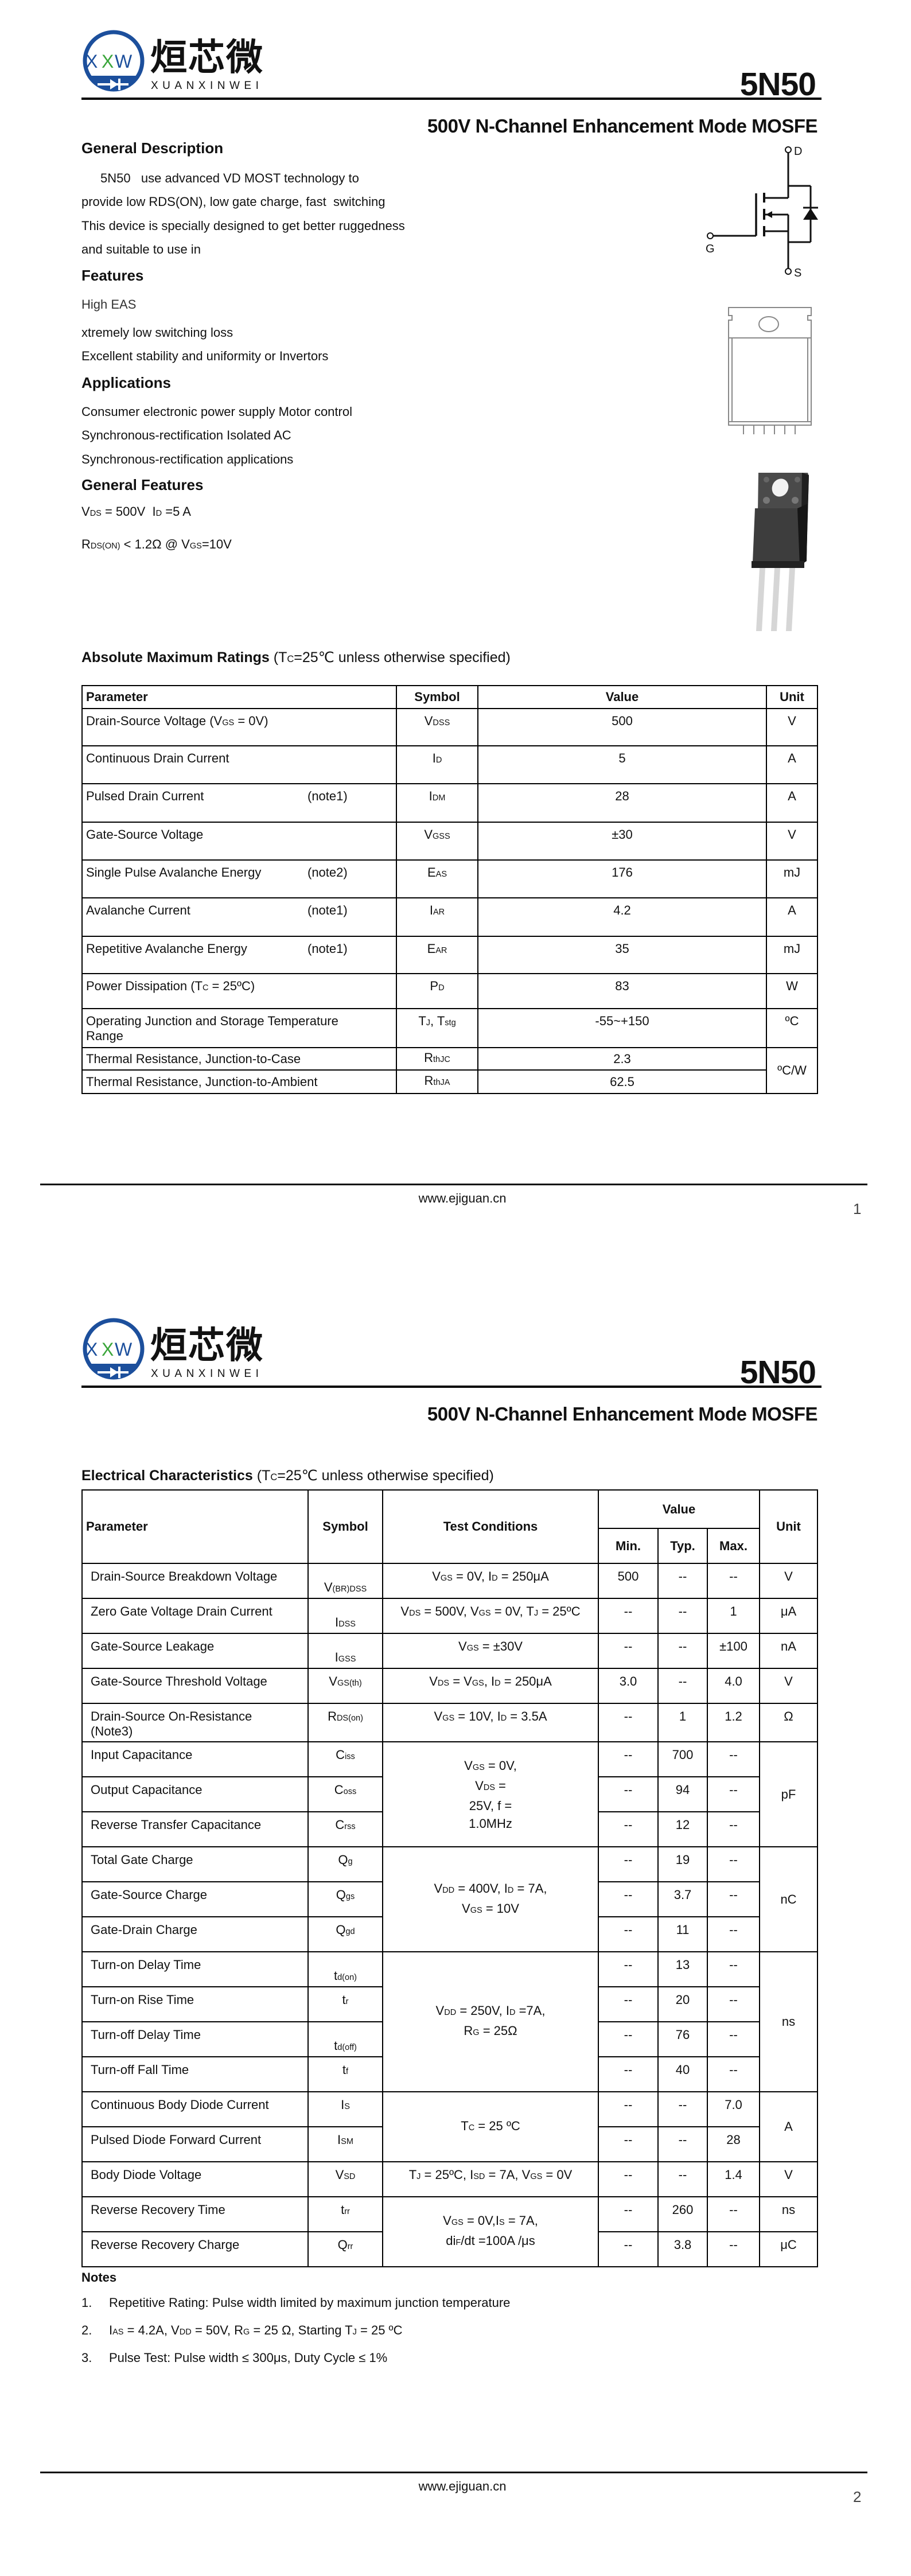  I want to click on test-condition-cell: VGS = ±30V, so click(491, 1651).